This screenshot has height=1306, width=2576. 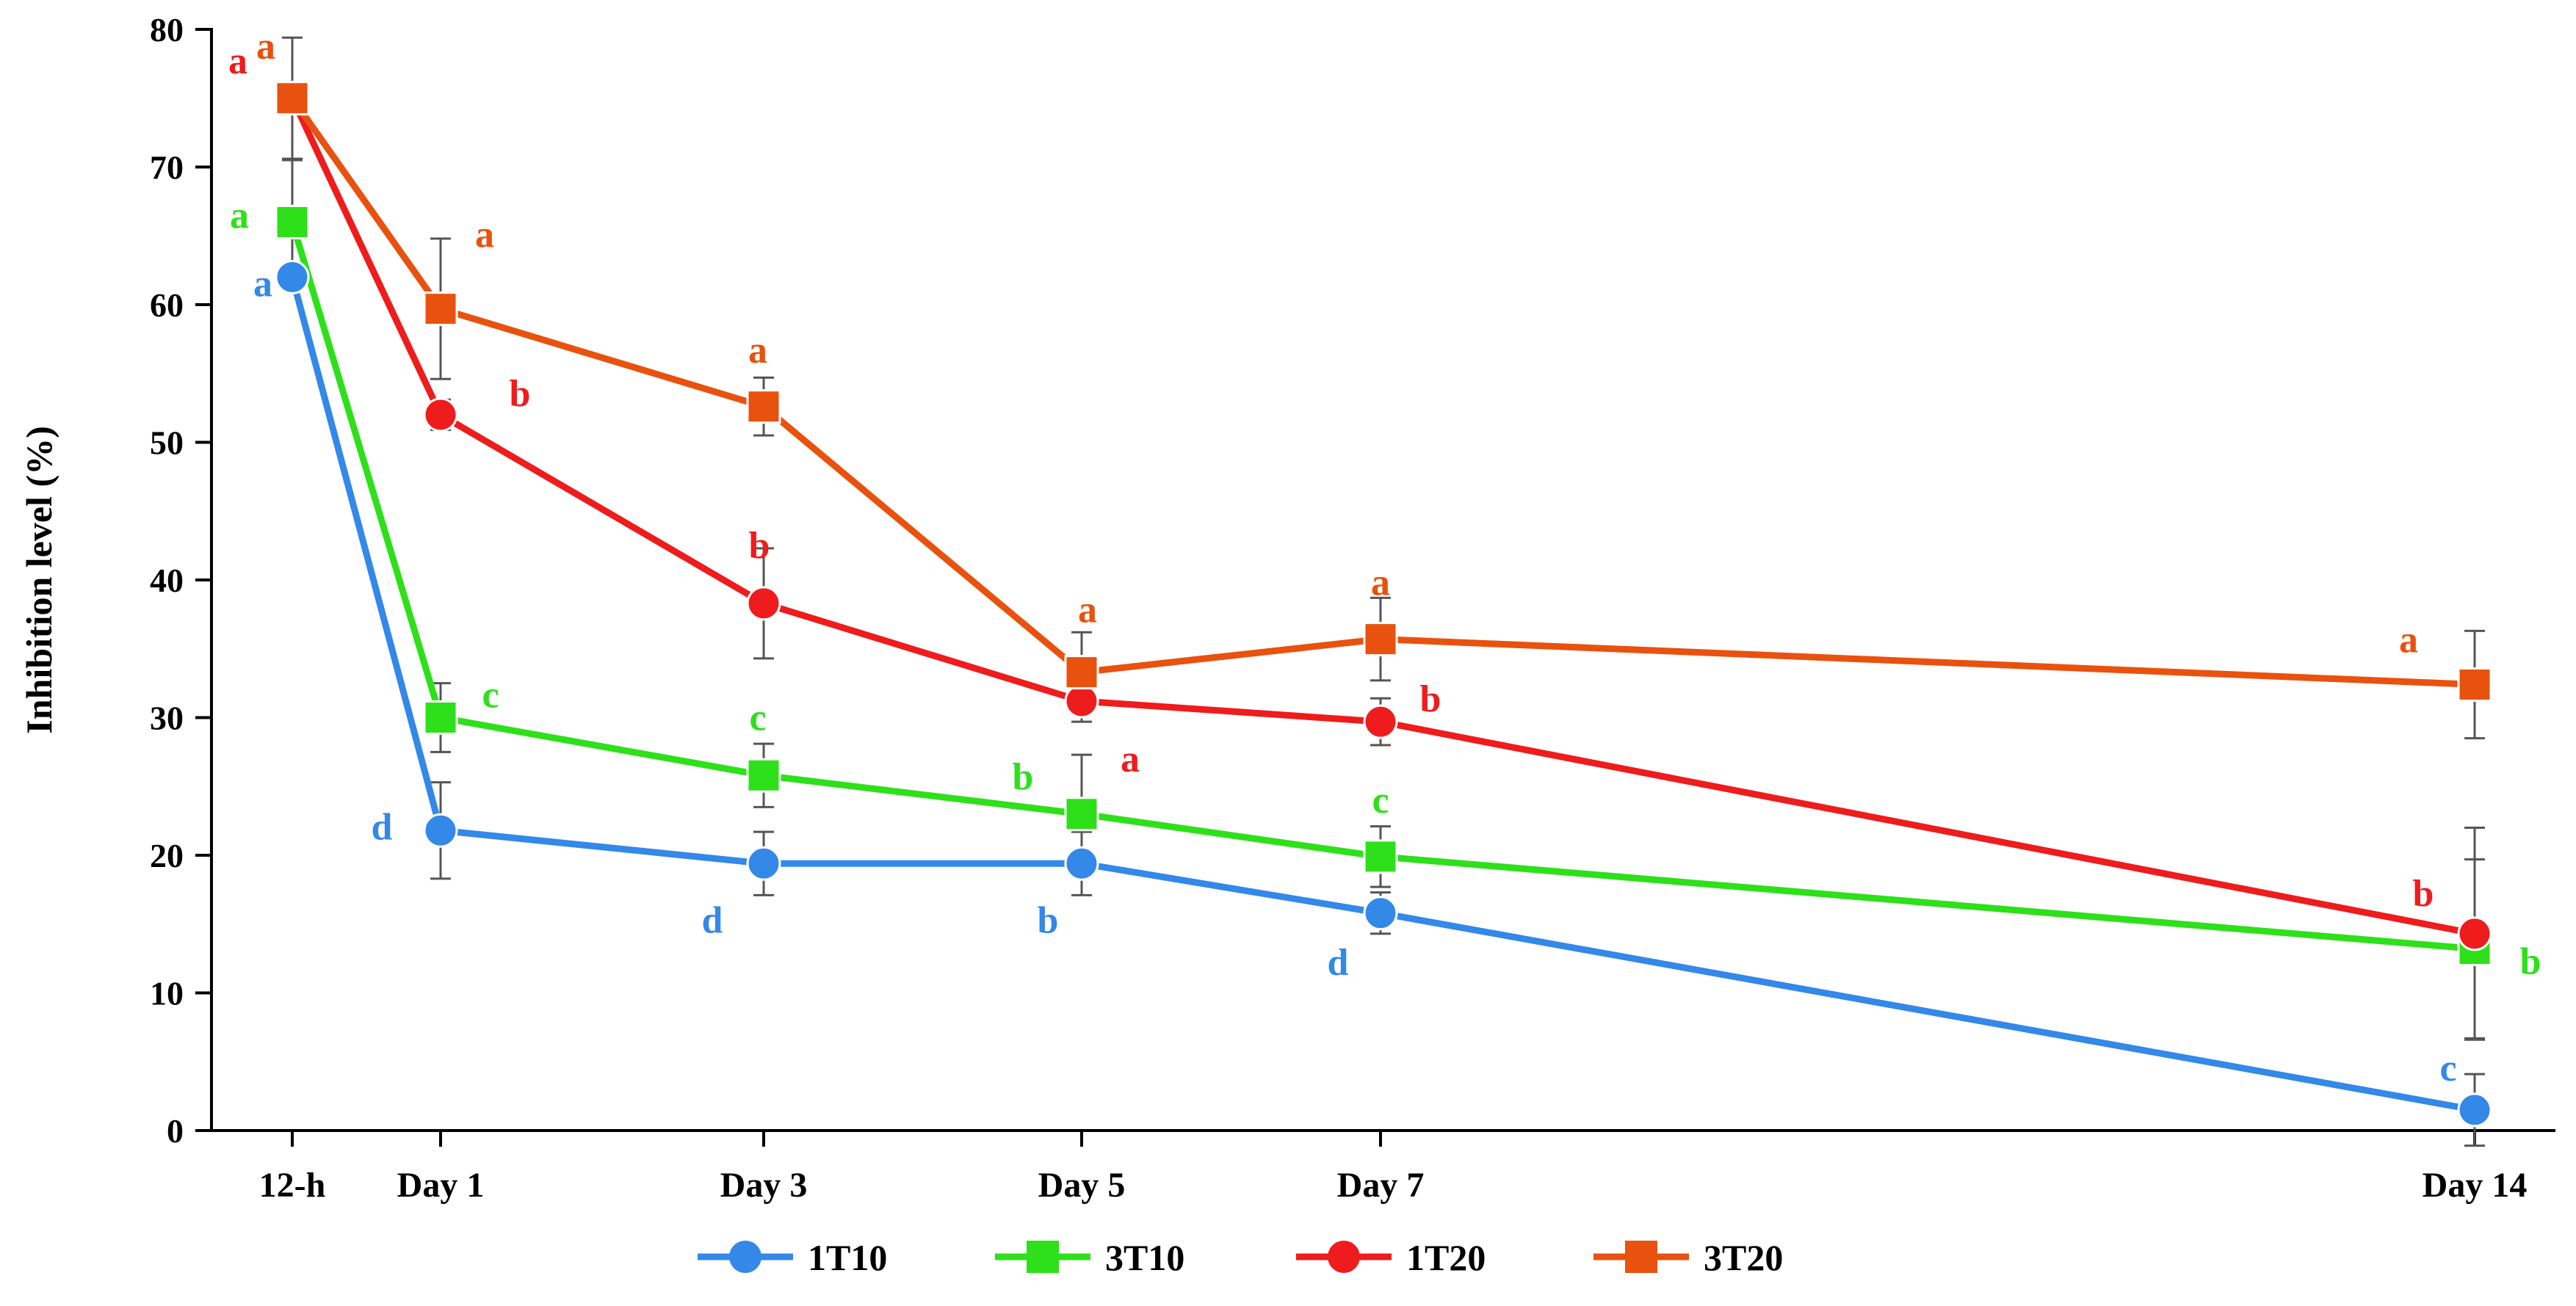 I want to click on legend-item: 3T20, so click(x=1688, y=1257).